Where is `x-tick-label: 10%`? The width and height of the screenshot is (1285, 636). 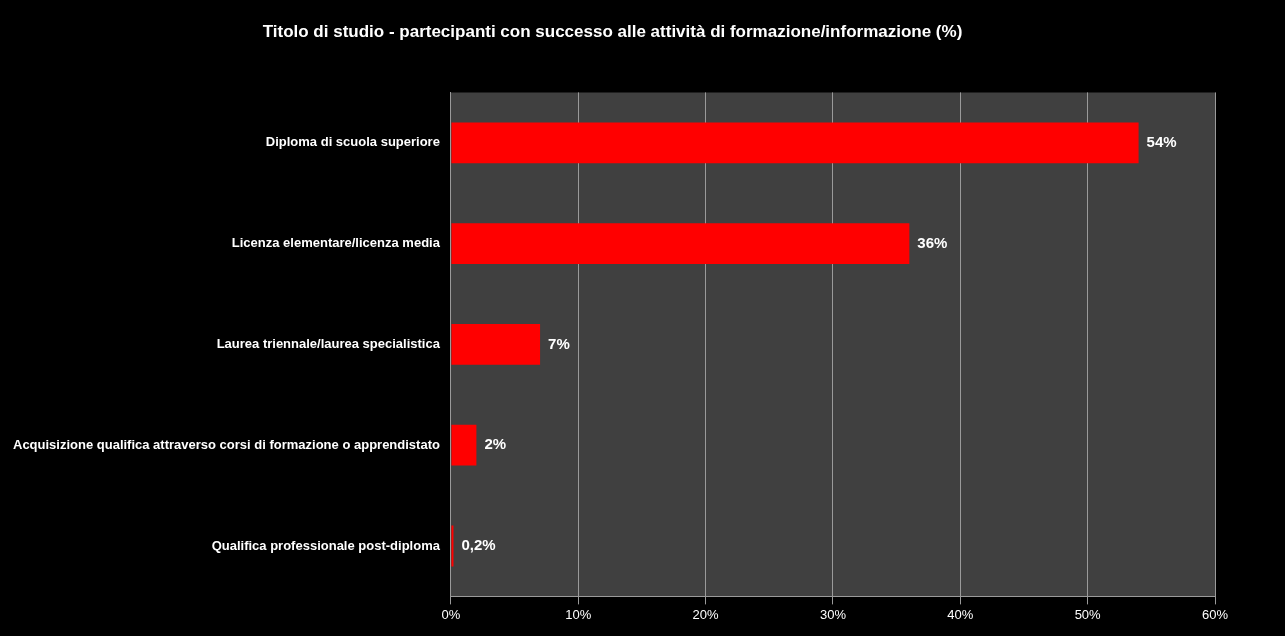
x-tick-label: 10% is located at coordinates (578, 614).